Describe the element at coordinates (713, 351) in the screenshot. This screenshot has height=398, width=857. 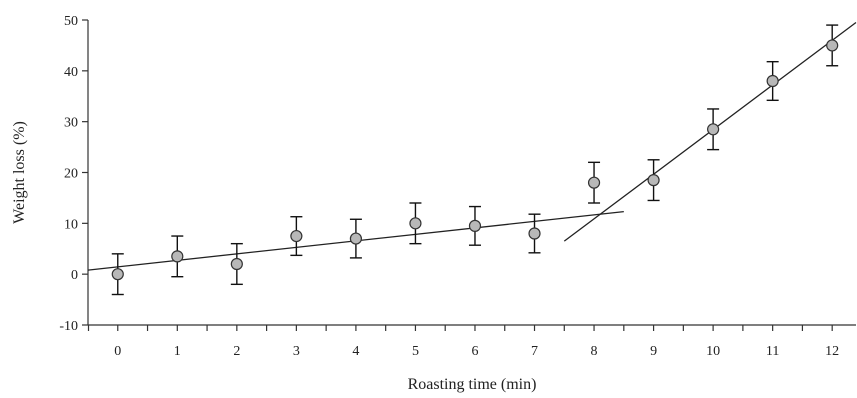
I see `x-tick-label: 10` at that location.